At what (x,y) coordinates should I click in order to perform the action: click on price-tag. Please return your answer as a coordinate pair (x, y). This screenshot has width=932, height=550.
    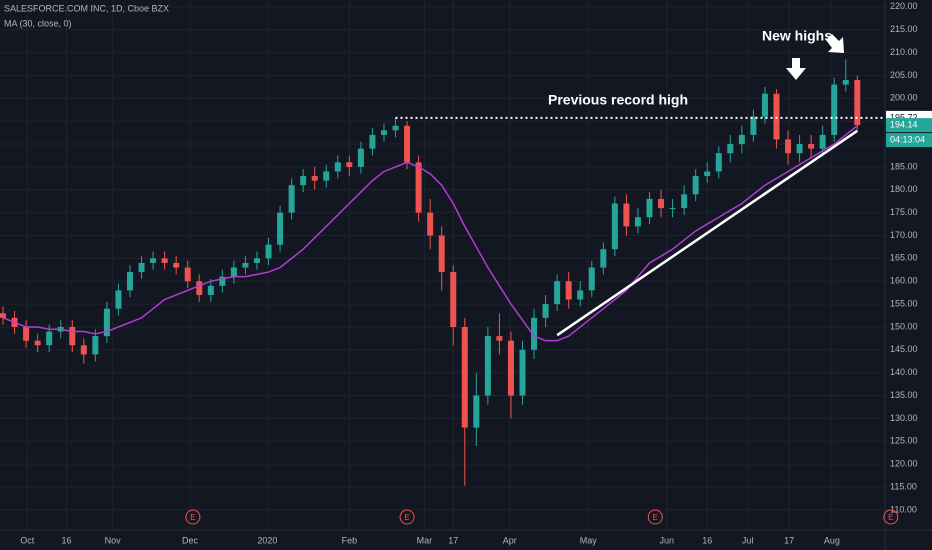
    Looking at the image, I should click on (909, 125).